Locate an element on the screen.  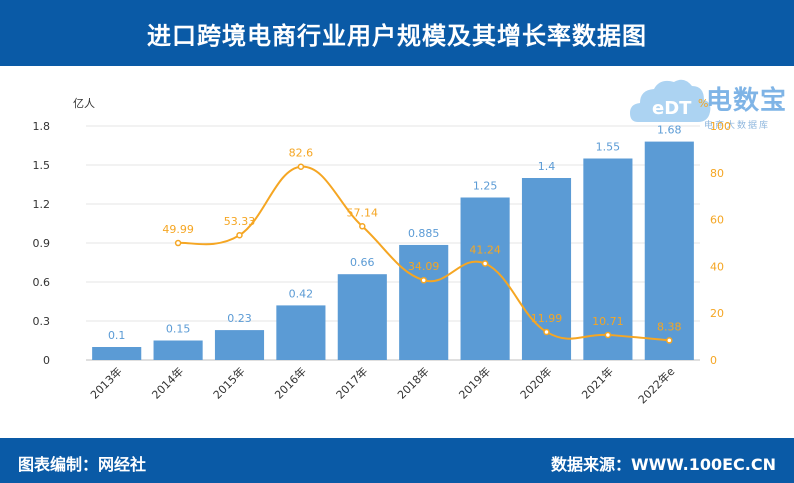
x-tick-label: 2021年 is located at coordinates (597, 382).